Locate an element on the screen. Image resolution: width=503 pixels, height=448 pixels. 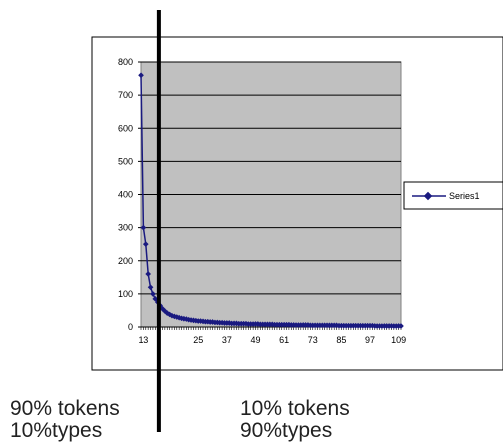
x-tick-label: 97 is located at coordinates (370, 340).